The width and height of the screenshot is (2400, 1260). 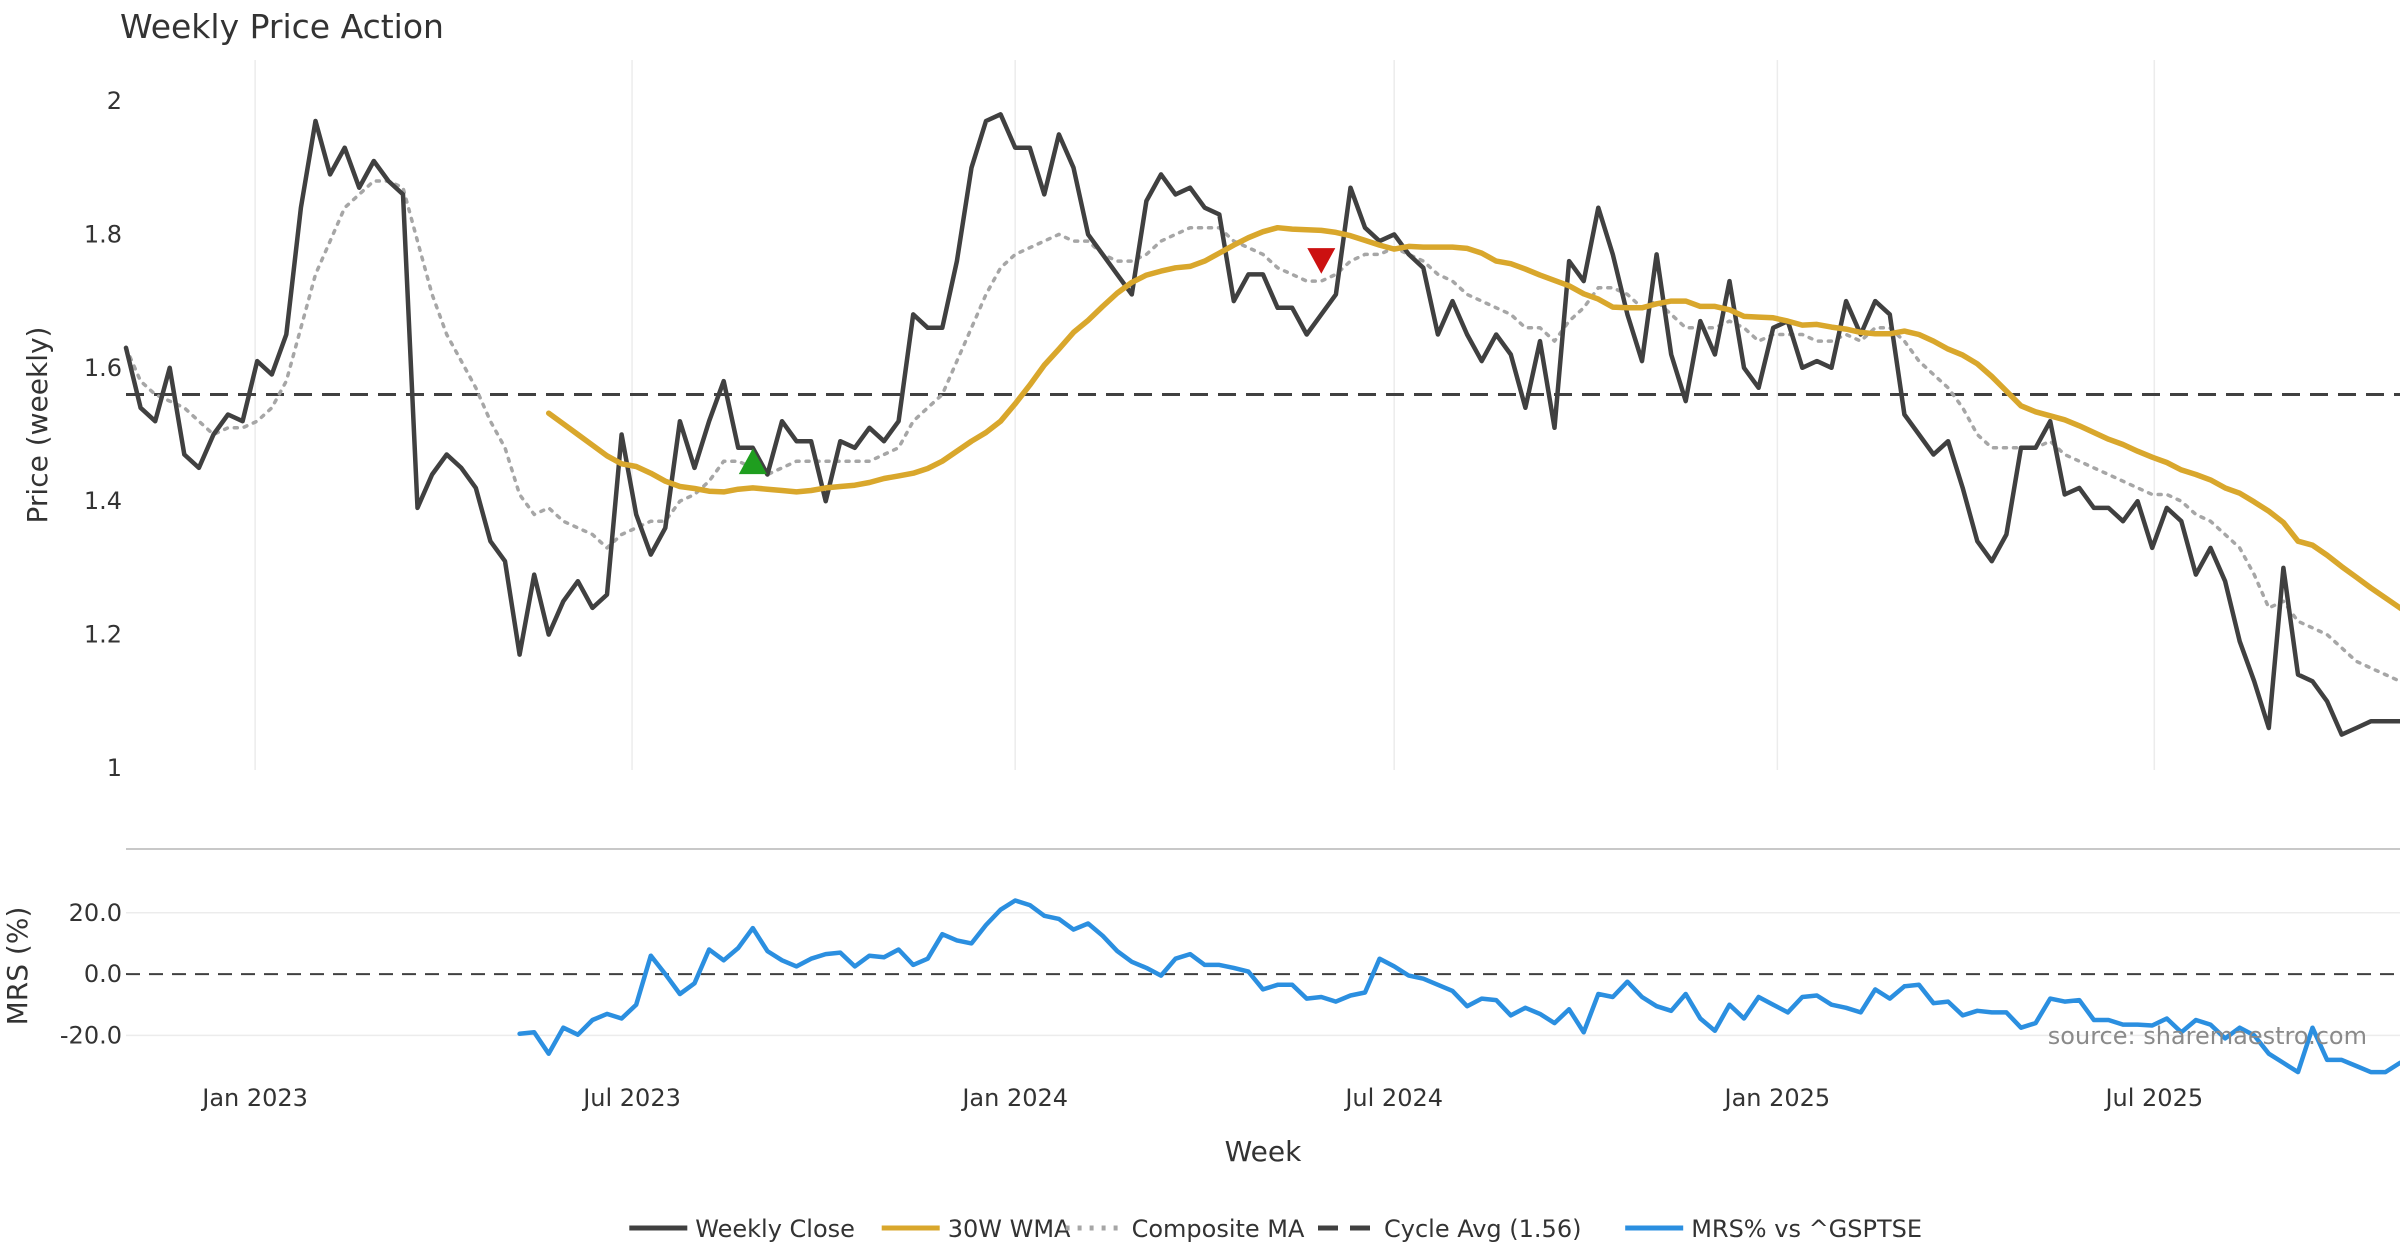 I want to click on legend-label: Cycle Avg (1.56), so click(x=1482, y=1229).